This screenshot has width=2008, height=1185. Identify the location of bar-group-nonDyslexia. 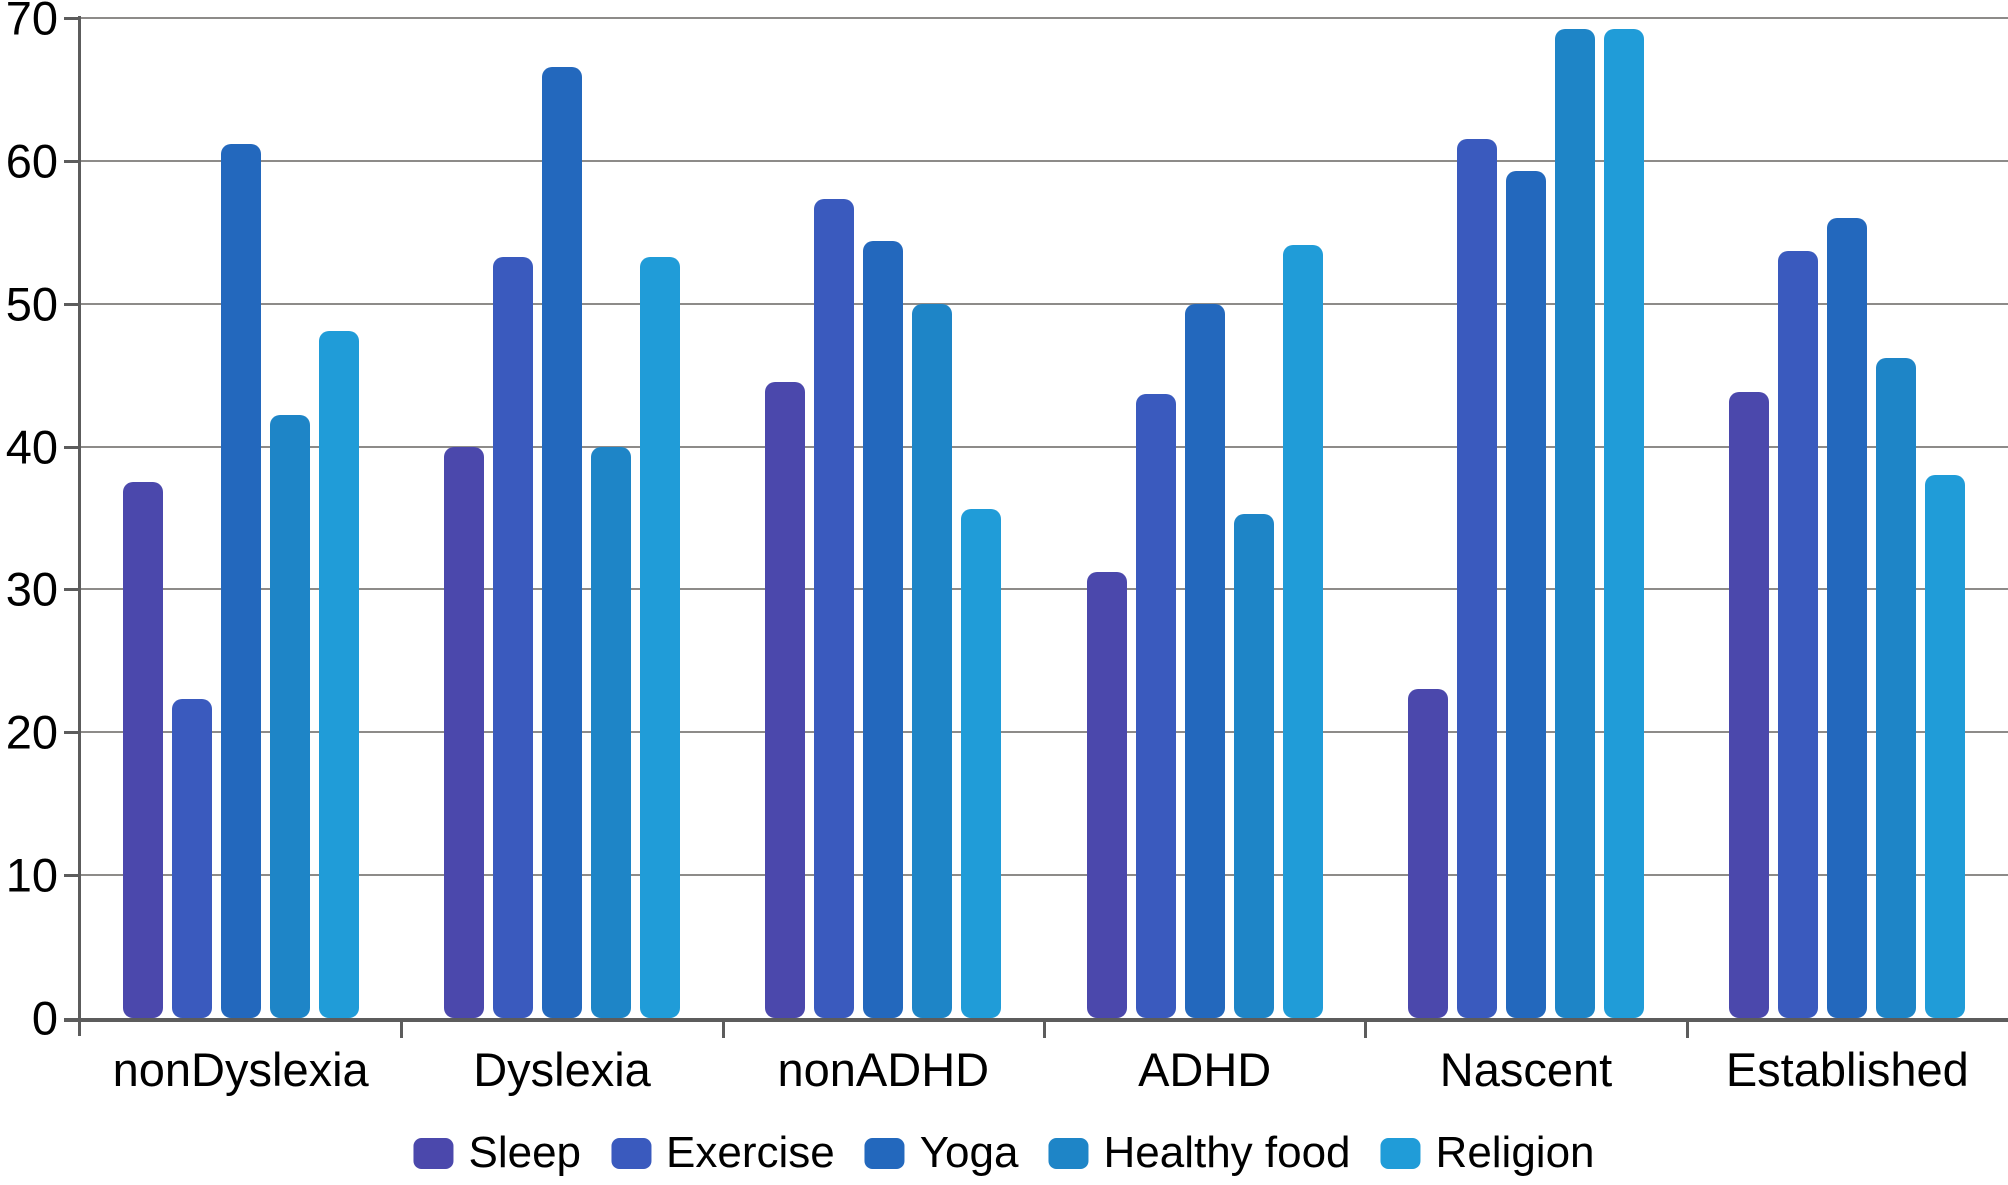
(240, 518).